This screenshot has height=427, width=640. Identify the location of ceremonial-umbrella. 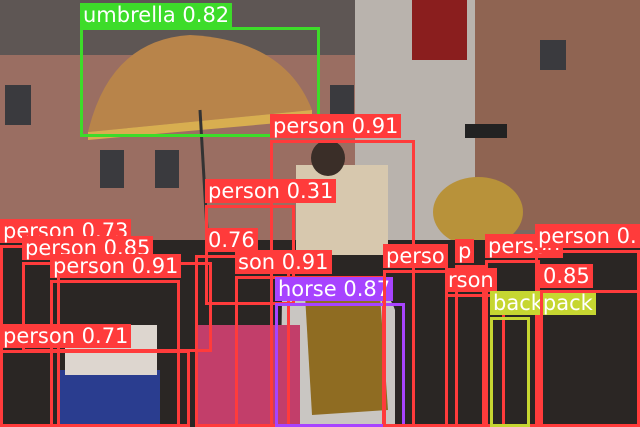
(200, 83).